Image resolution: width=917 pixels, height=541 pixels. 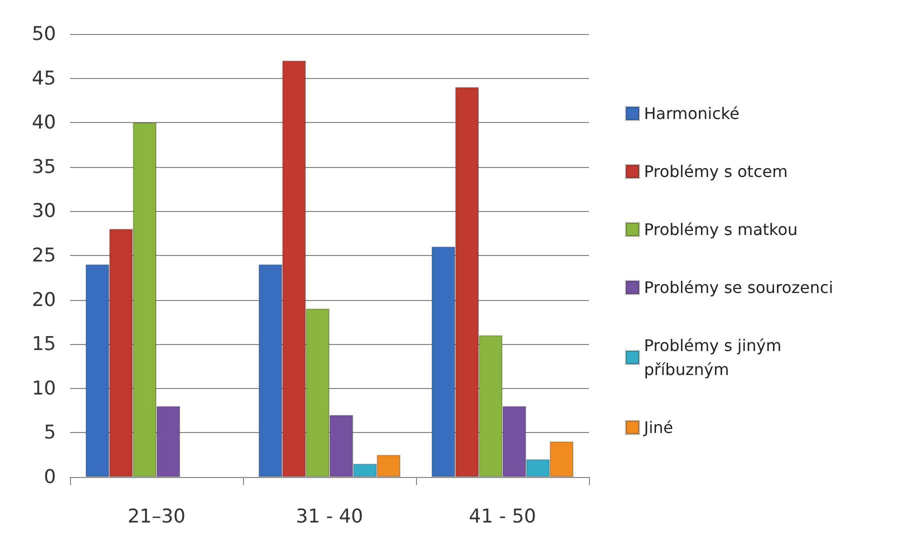 I want to click on y-tick-label: 25, so click(x=44, y=255).